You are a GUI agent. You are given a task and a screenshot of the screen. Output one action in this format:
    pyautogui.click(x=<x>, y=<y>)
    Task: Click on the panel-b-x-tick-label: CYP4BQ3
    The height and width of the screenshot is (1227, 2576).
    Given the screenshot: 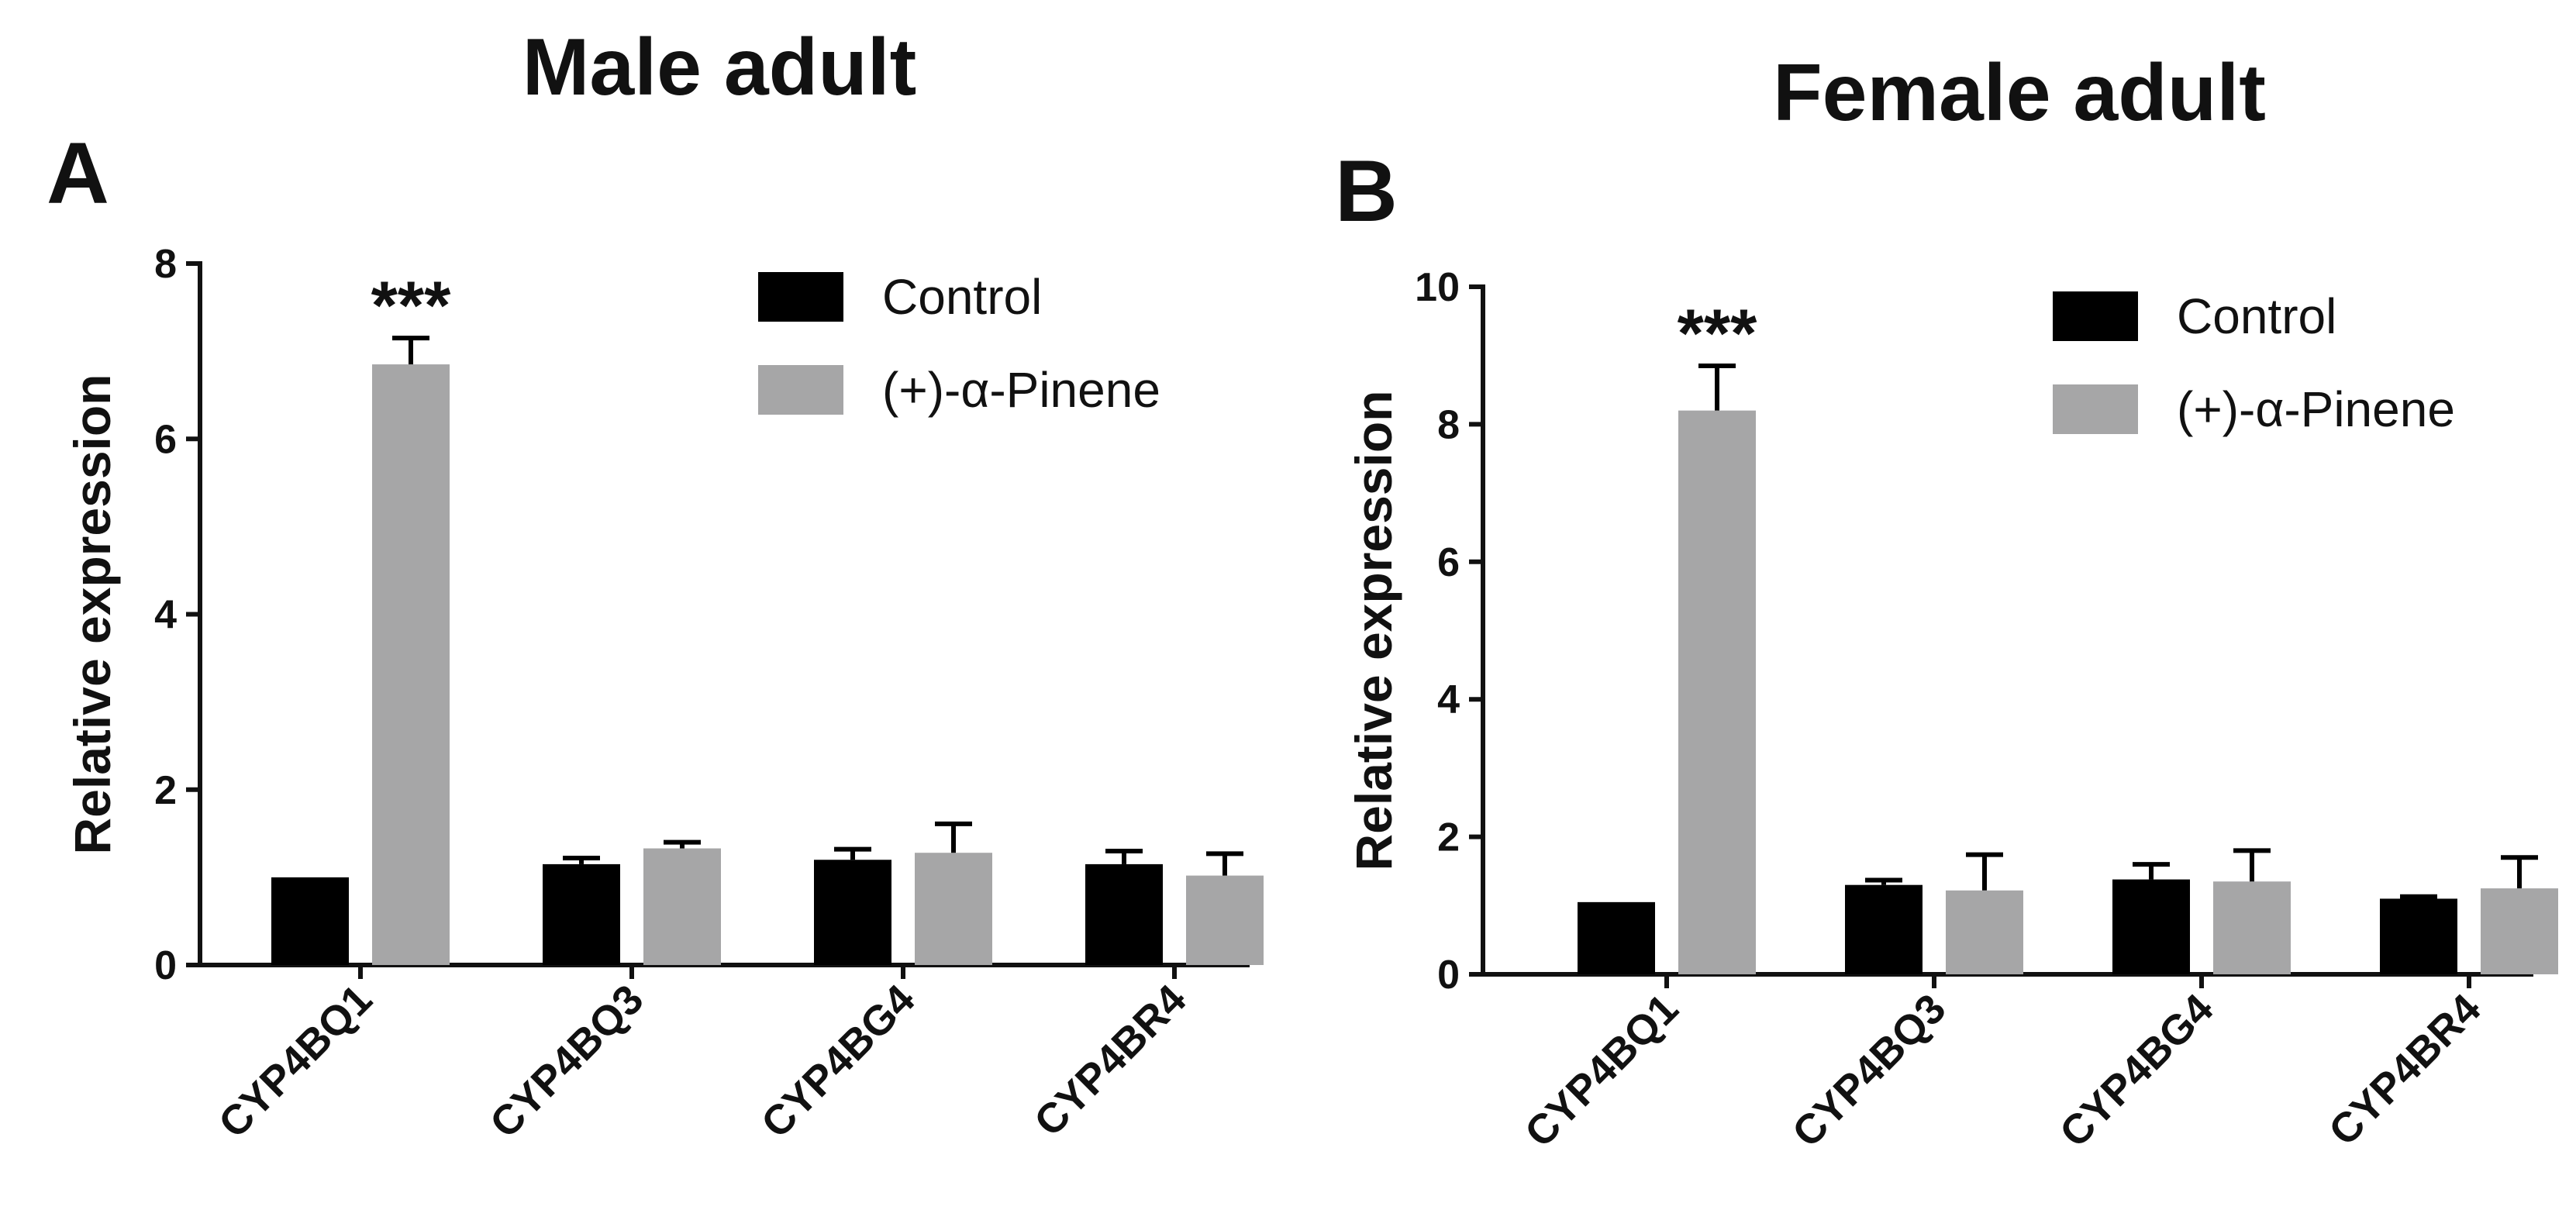 What is the action you would take?
    pyautogui.click(x=1869, y=1070)
    